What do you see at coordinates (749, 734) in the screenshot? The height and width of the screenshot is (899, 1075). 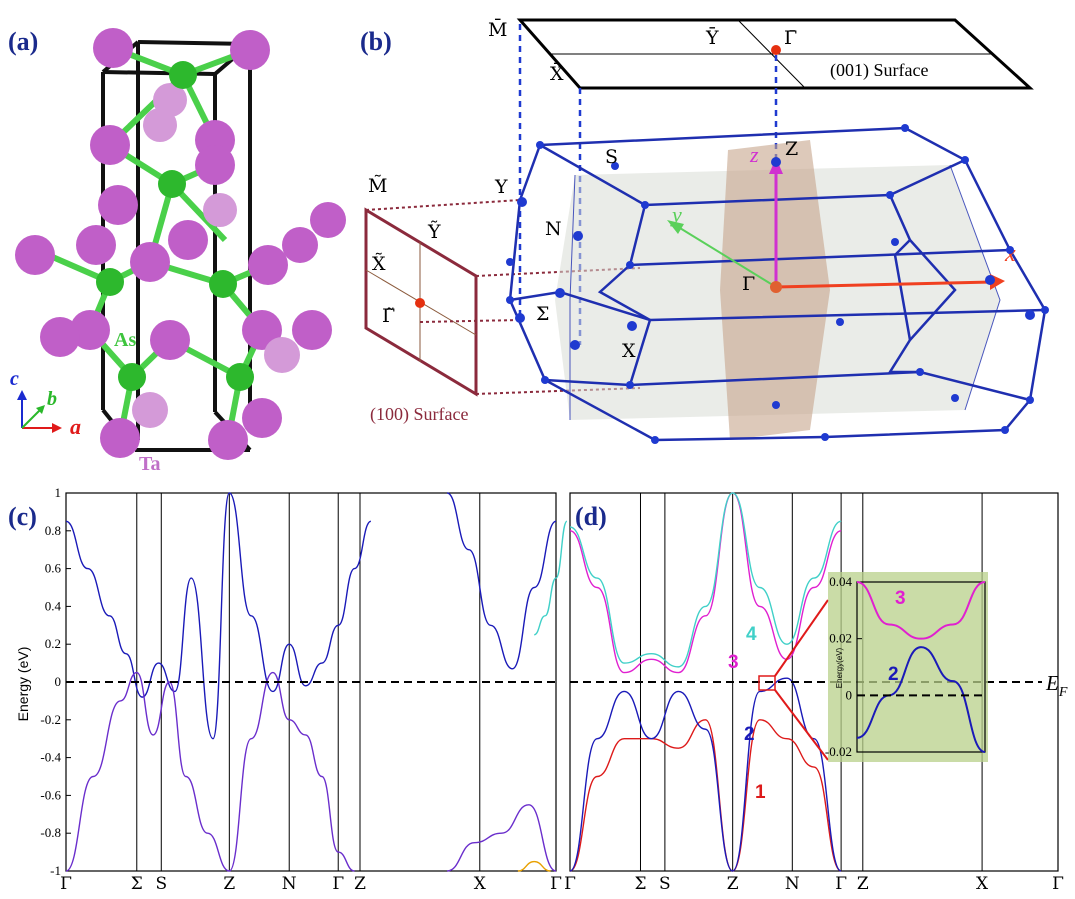 I see `band-number-label: 2` at bounding box center [749, 734].